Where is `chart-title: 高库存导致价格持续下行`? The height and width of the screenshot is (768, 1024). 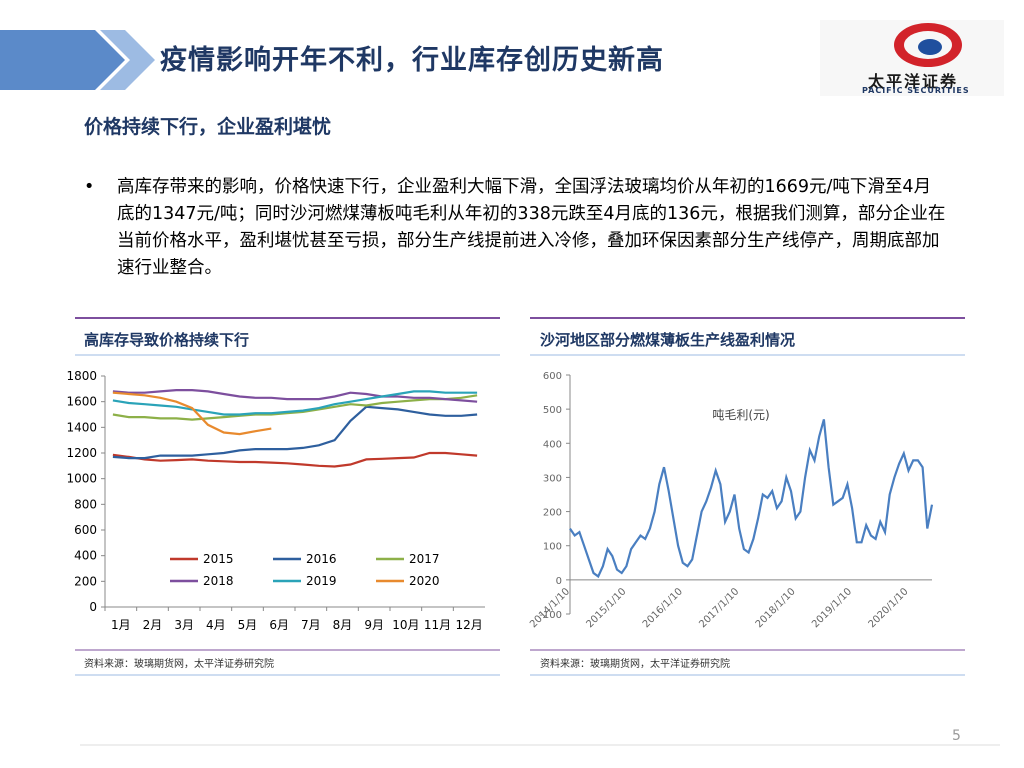 chart-title: 高库存导致价格持续下行 is located at coordinates (166, 340).